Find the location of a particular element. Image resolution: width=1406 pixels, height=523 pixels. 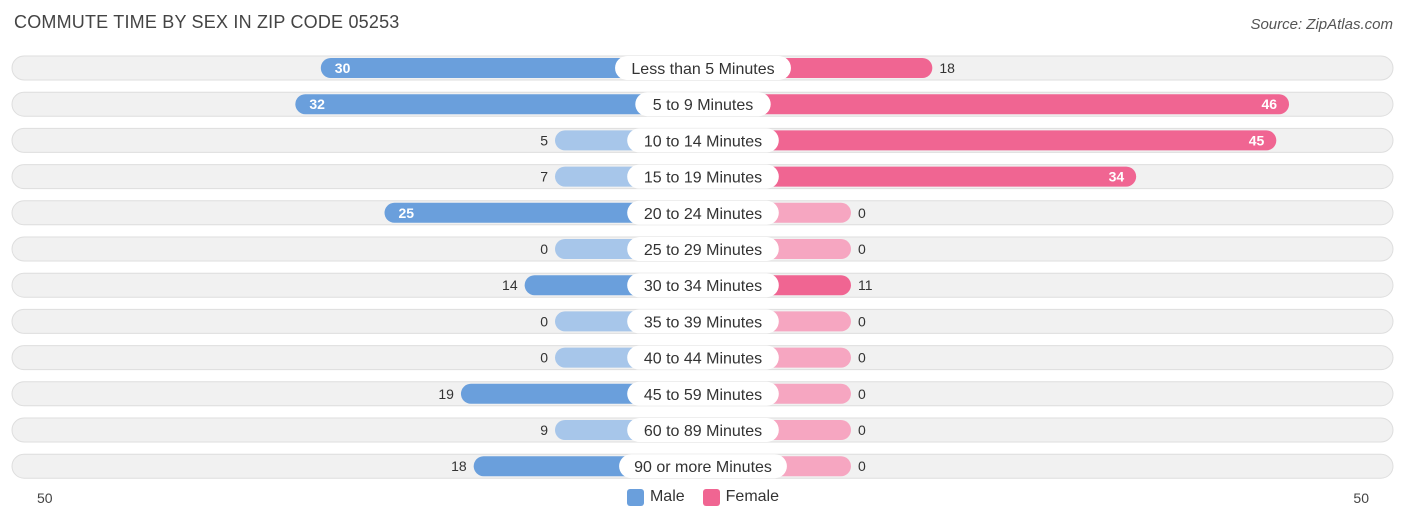

category-label: 90 or more Minutes is located at coordinates (703, 467).